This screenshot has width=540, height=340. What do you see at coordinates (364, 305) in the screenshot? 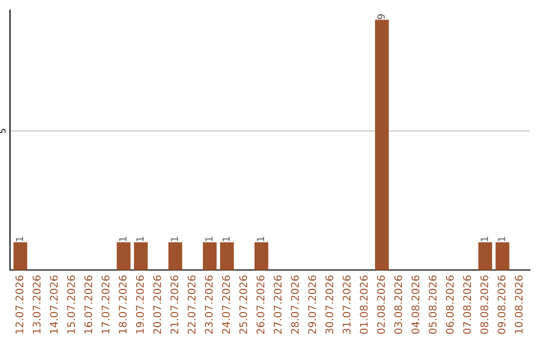
I see `x-tick-label: 01.08.2026` at bounding box center [364, 305].